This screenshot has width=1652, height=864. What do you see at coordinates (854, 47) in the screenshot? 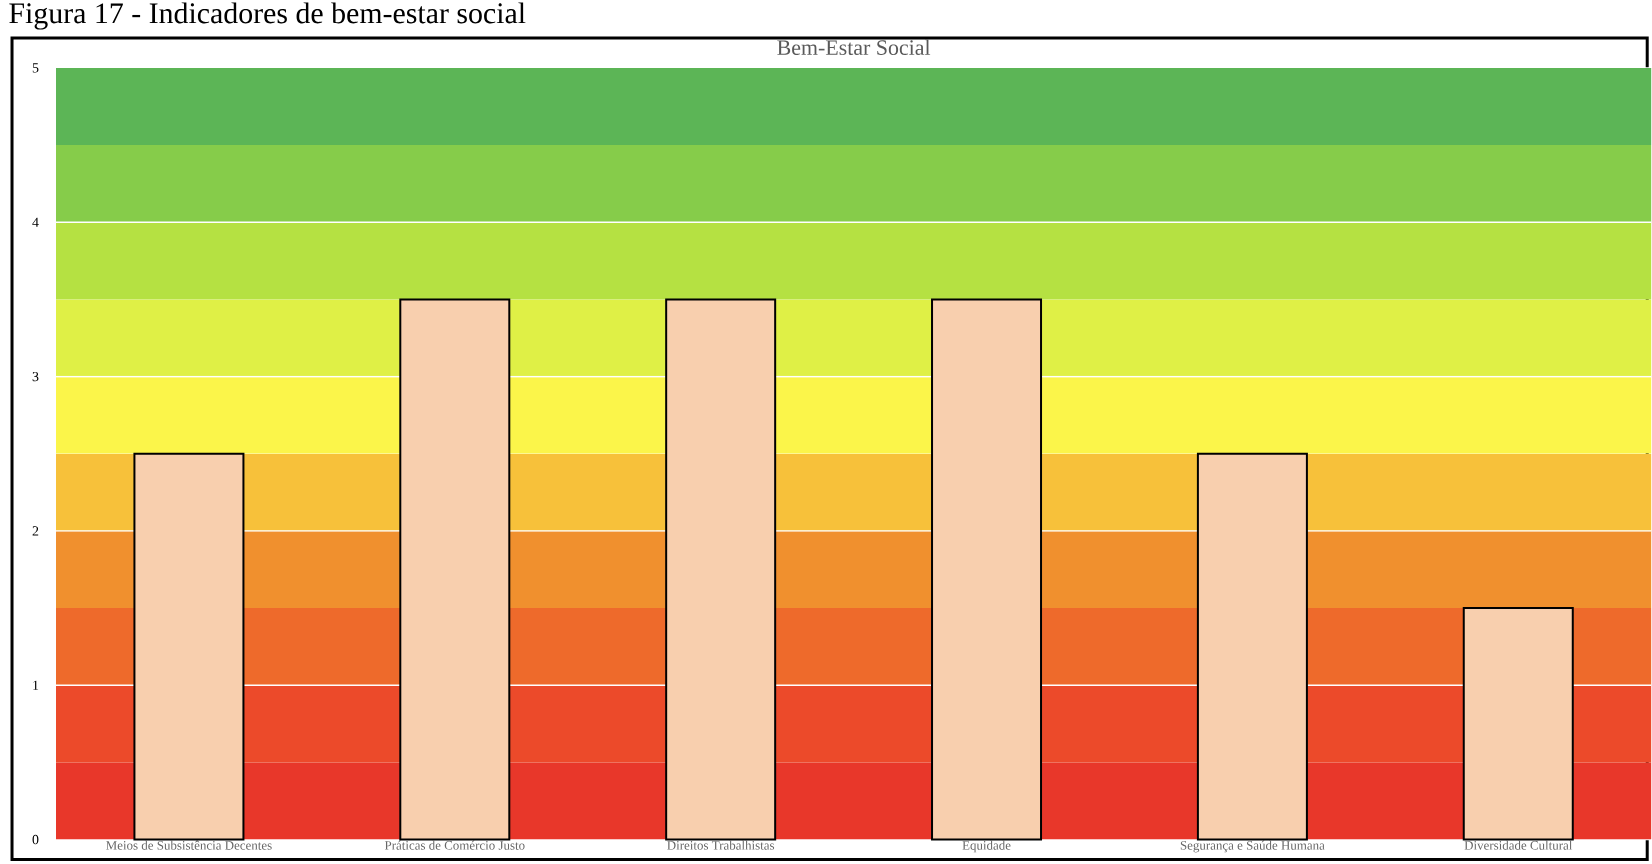
I see `chart-title: Bem-Estar Social` at bounding box center [854, 47].